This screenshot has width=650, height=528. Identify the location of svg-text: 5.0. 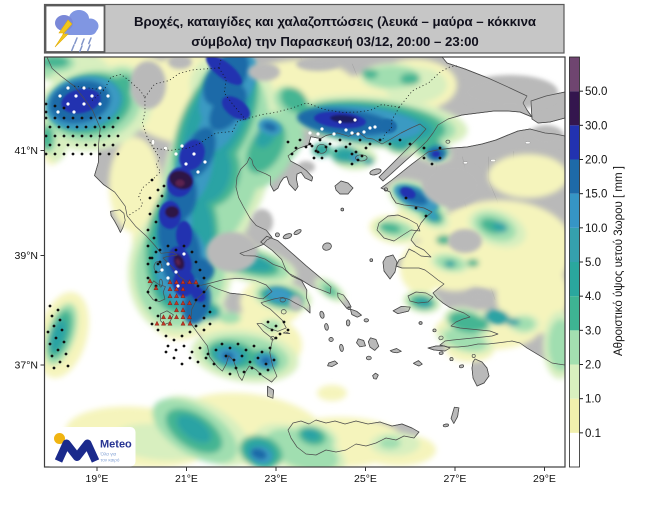
(593, 263).